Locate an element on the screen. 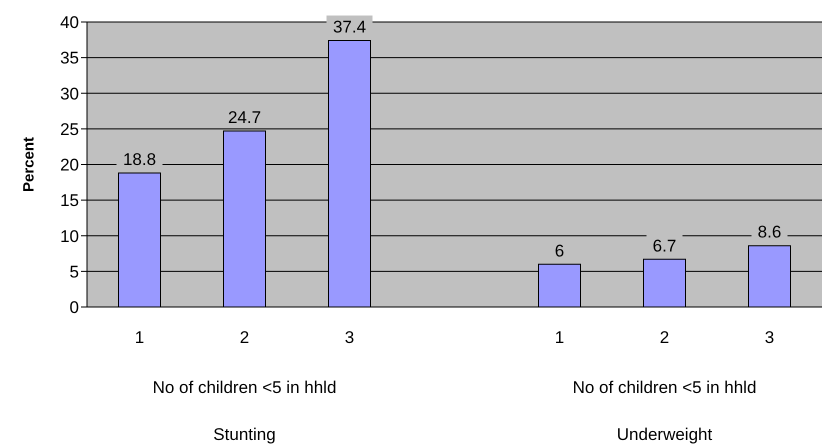 The height and width of the screenshot is (448, 822). y-tick-label: 20 is located at coordinates (69, 165).